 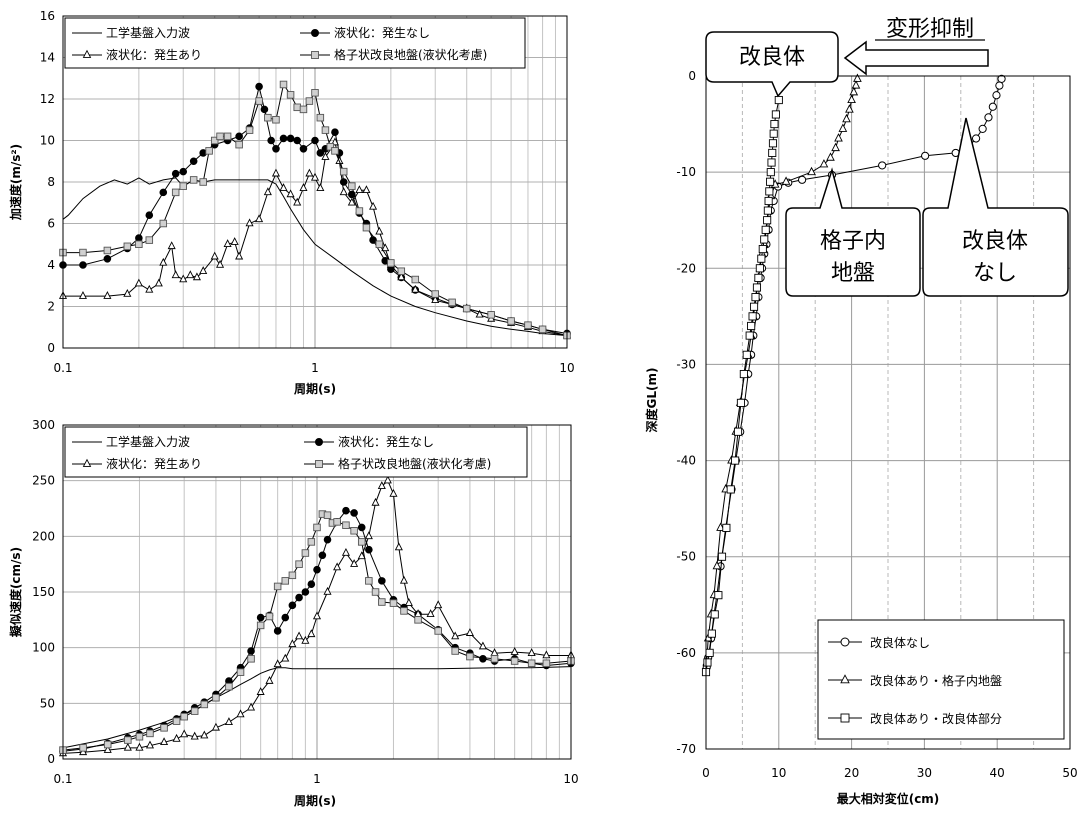 I want to click on y-tick-label: 16, so click(x=47, y=16).